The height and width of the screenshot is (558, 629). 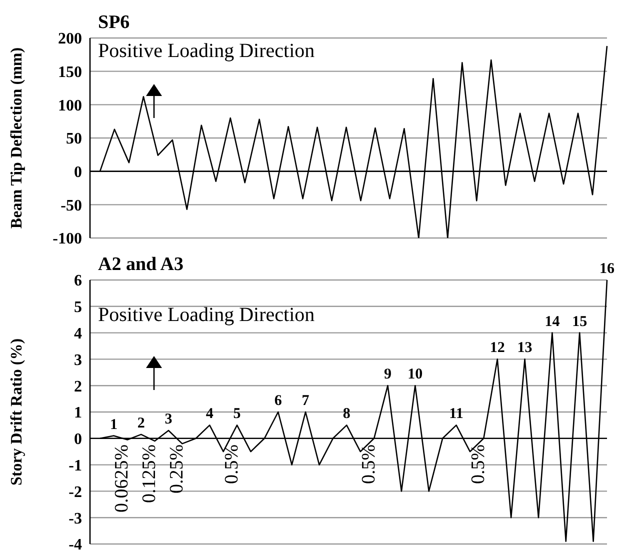 I want to click on y-tick-label: -1, so click(x=75, y=465).